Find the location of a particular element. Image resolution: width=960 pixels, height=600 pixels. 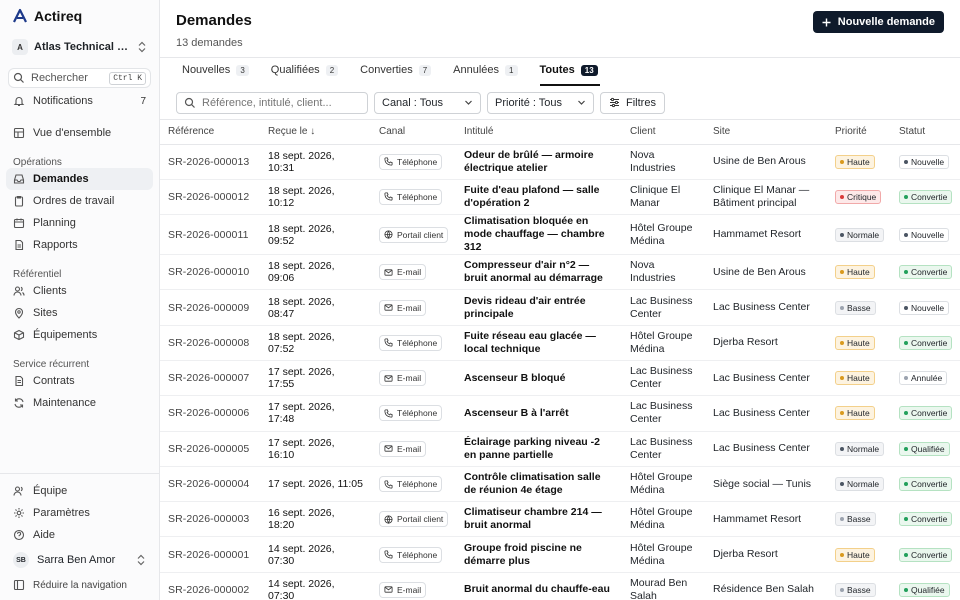

col-canal: Canal is located at coordinates (413, 132).